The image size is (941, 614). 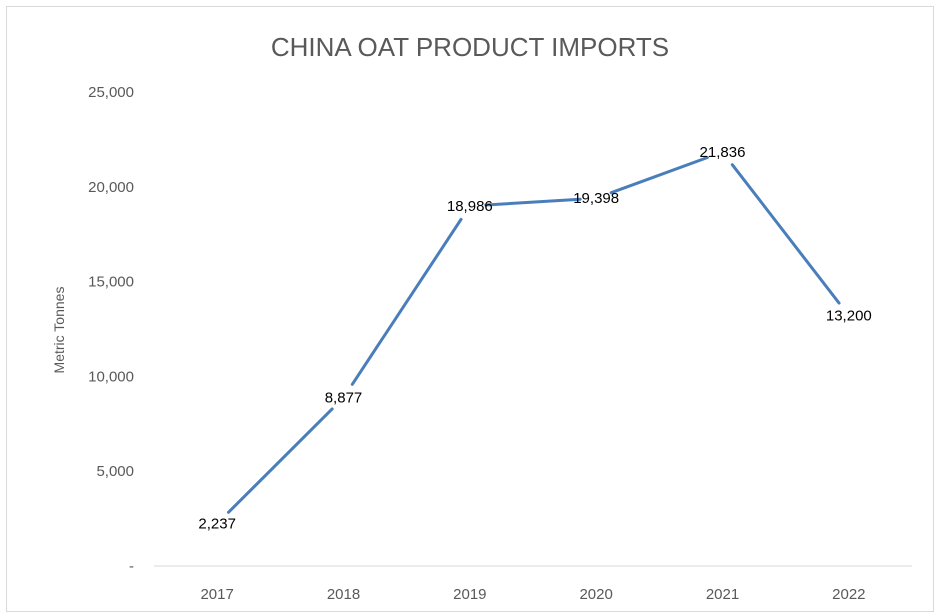 I want to click on y-tick-label: 5,000, so click(x=115, y=471).